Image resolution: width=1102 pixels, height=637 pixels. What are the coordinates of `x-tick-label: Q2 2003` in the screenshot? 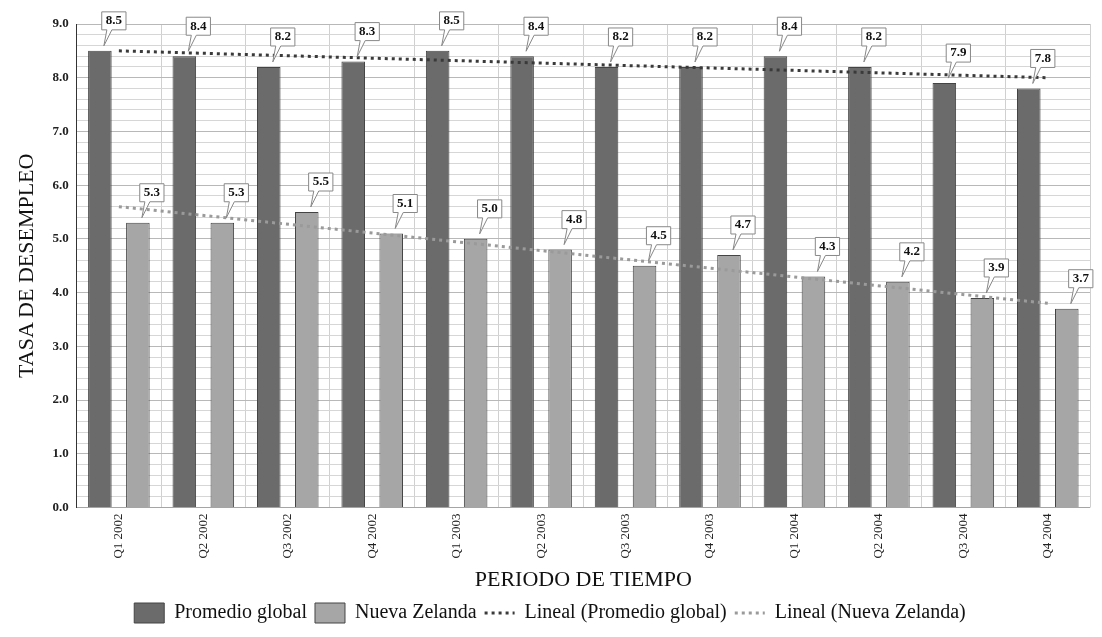 It's located at (540, 536).